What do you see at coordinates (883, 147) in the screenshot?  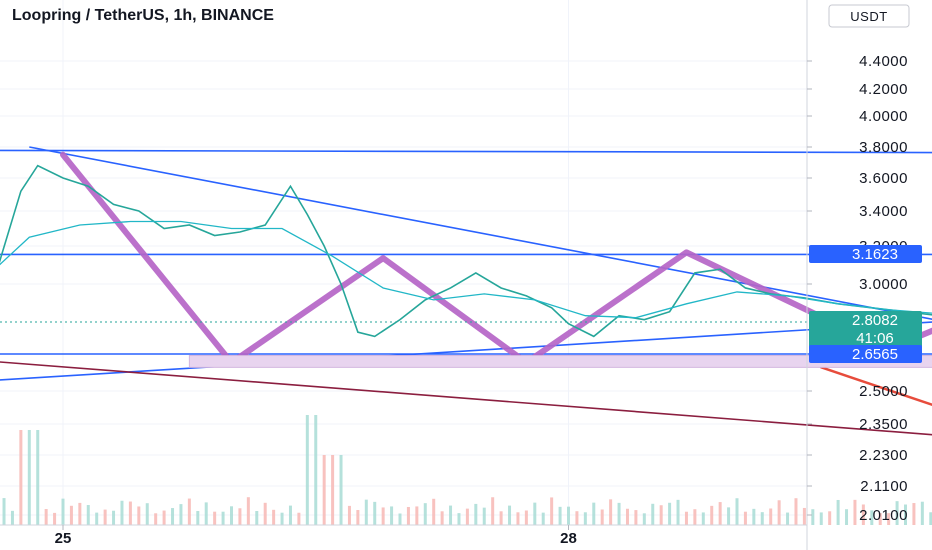 I see `y-tick-label: 3.8000` at bounding box center [883, 147].